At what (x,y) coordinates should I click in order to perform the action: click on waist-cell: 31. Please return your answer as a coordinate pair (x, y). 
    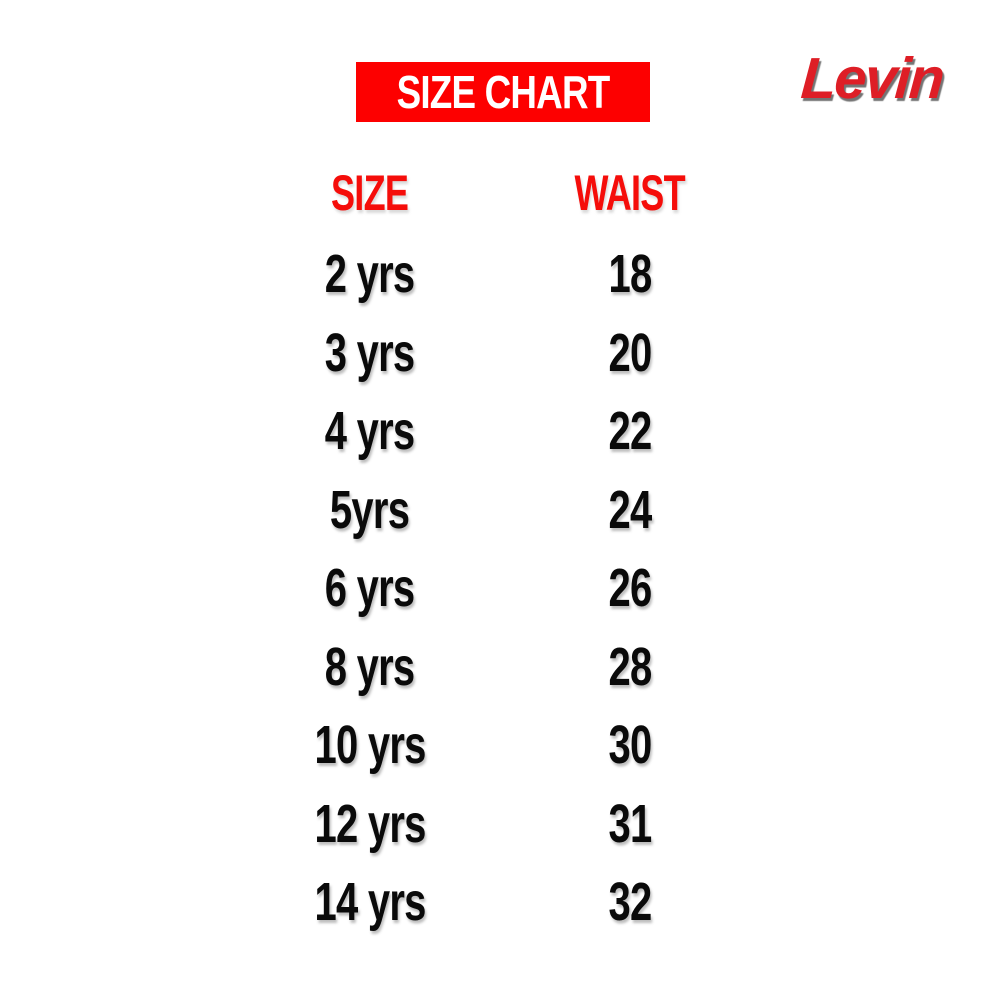
    Looking at the image, I should click on (630, 824).